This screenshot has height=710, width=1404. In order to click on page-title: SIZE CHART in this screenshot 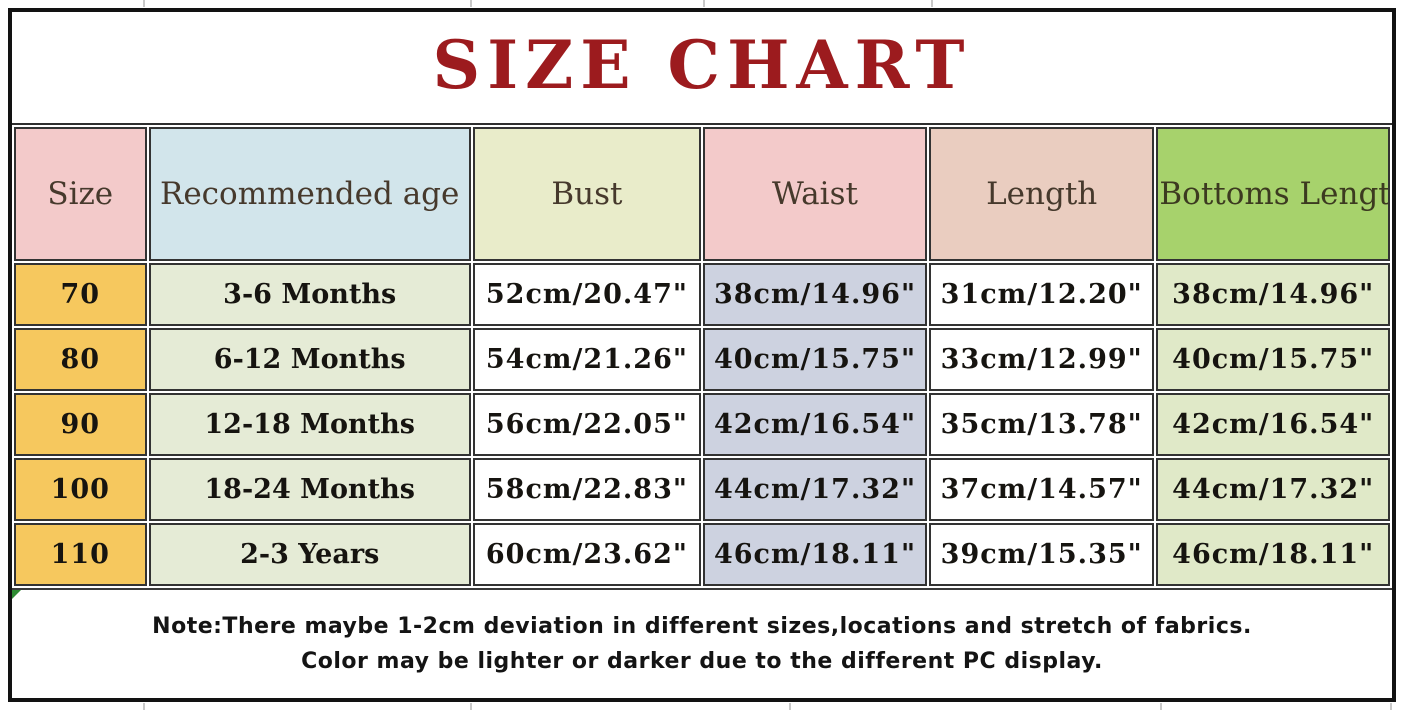, I will do `click(702, 64)`.